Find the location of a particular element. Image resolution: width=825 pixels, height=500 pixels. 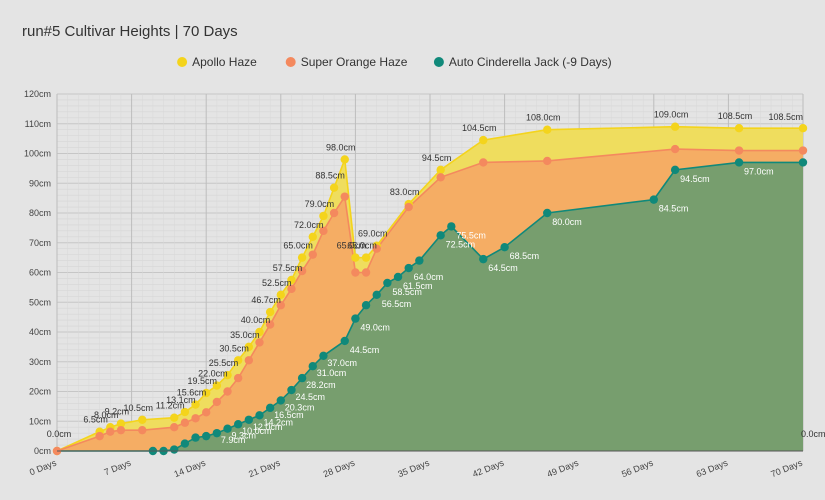

y-tick-label: 60cm is located at coordinates (40, 273).